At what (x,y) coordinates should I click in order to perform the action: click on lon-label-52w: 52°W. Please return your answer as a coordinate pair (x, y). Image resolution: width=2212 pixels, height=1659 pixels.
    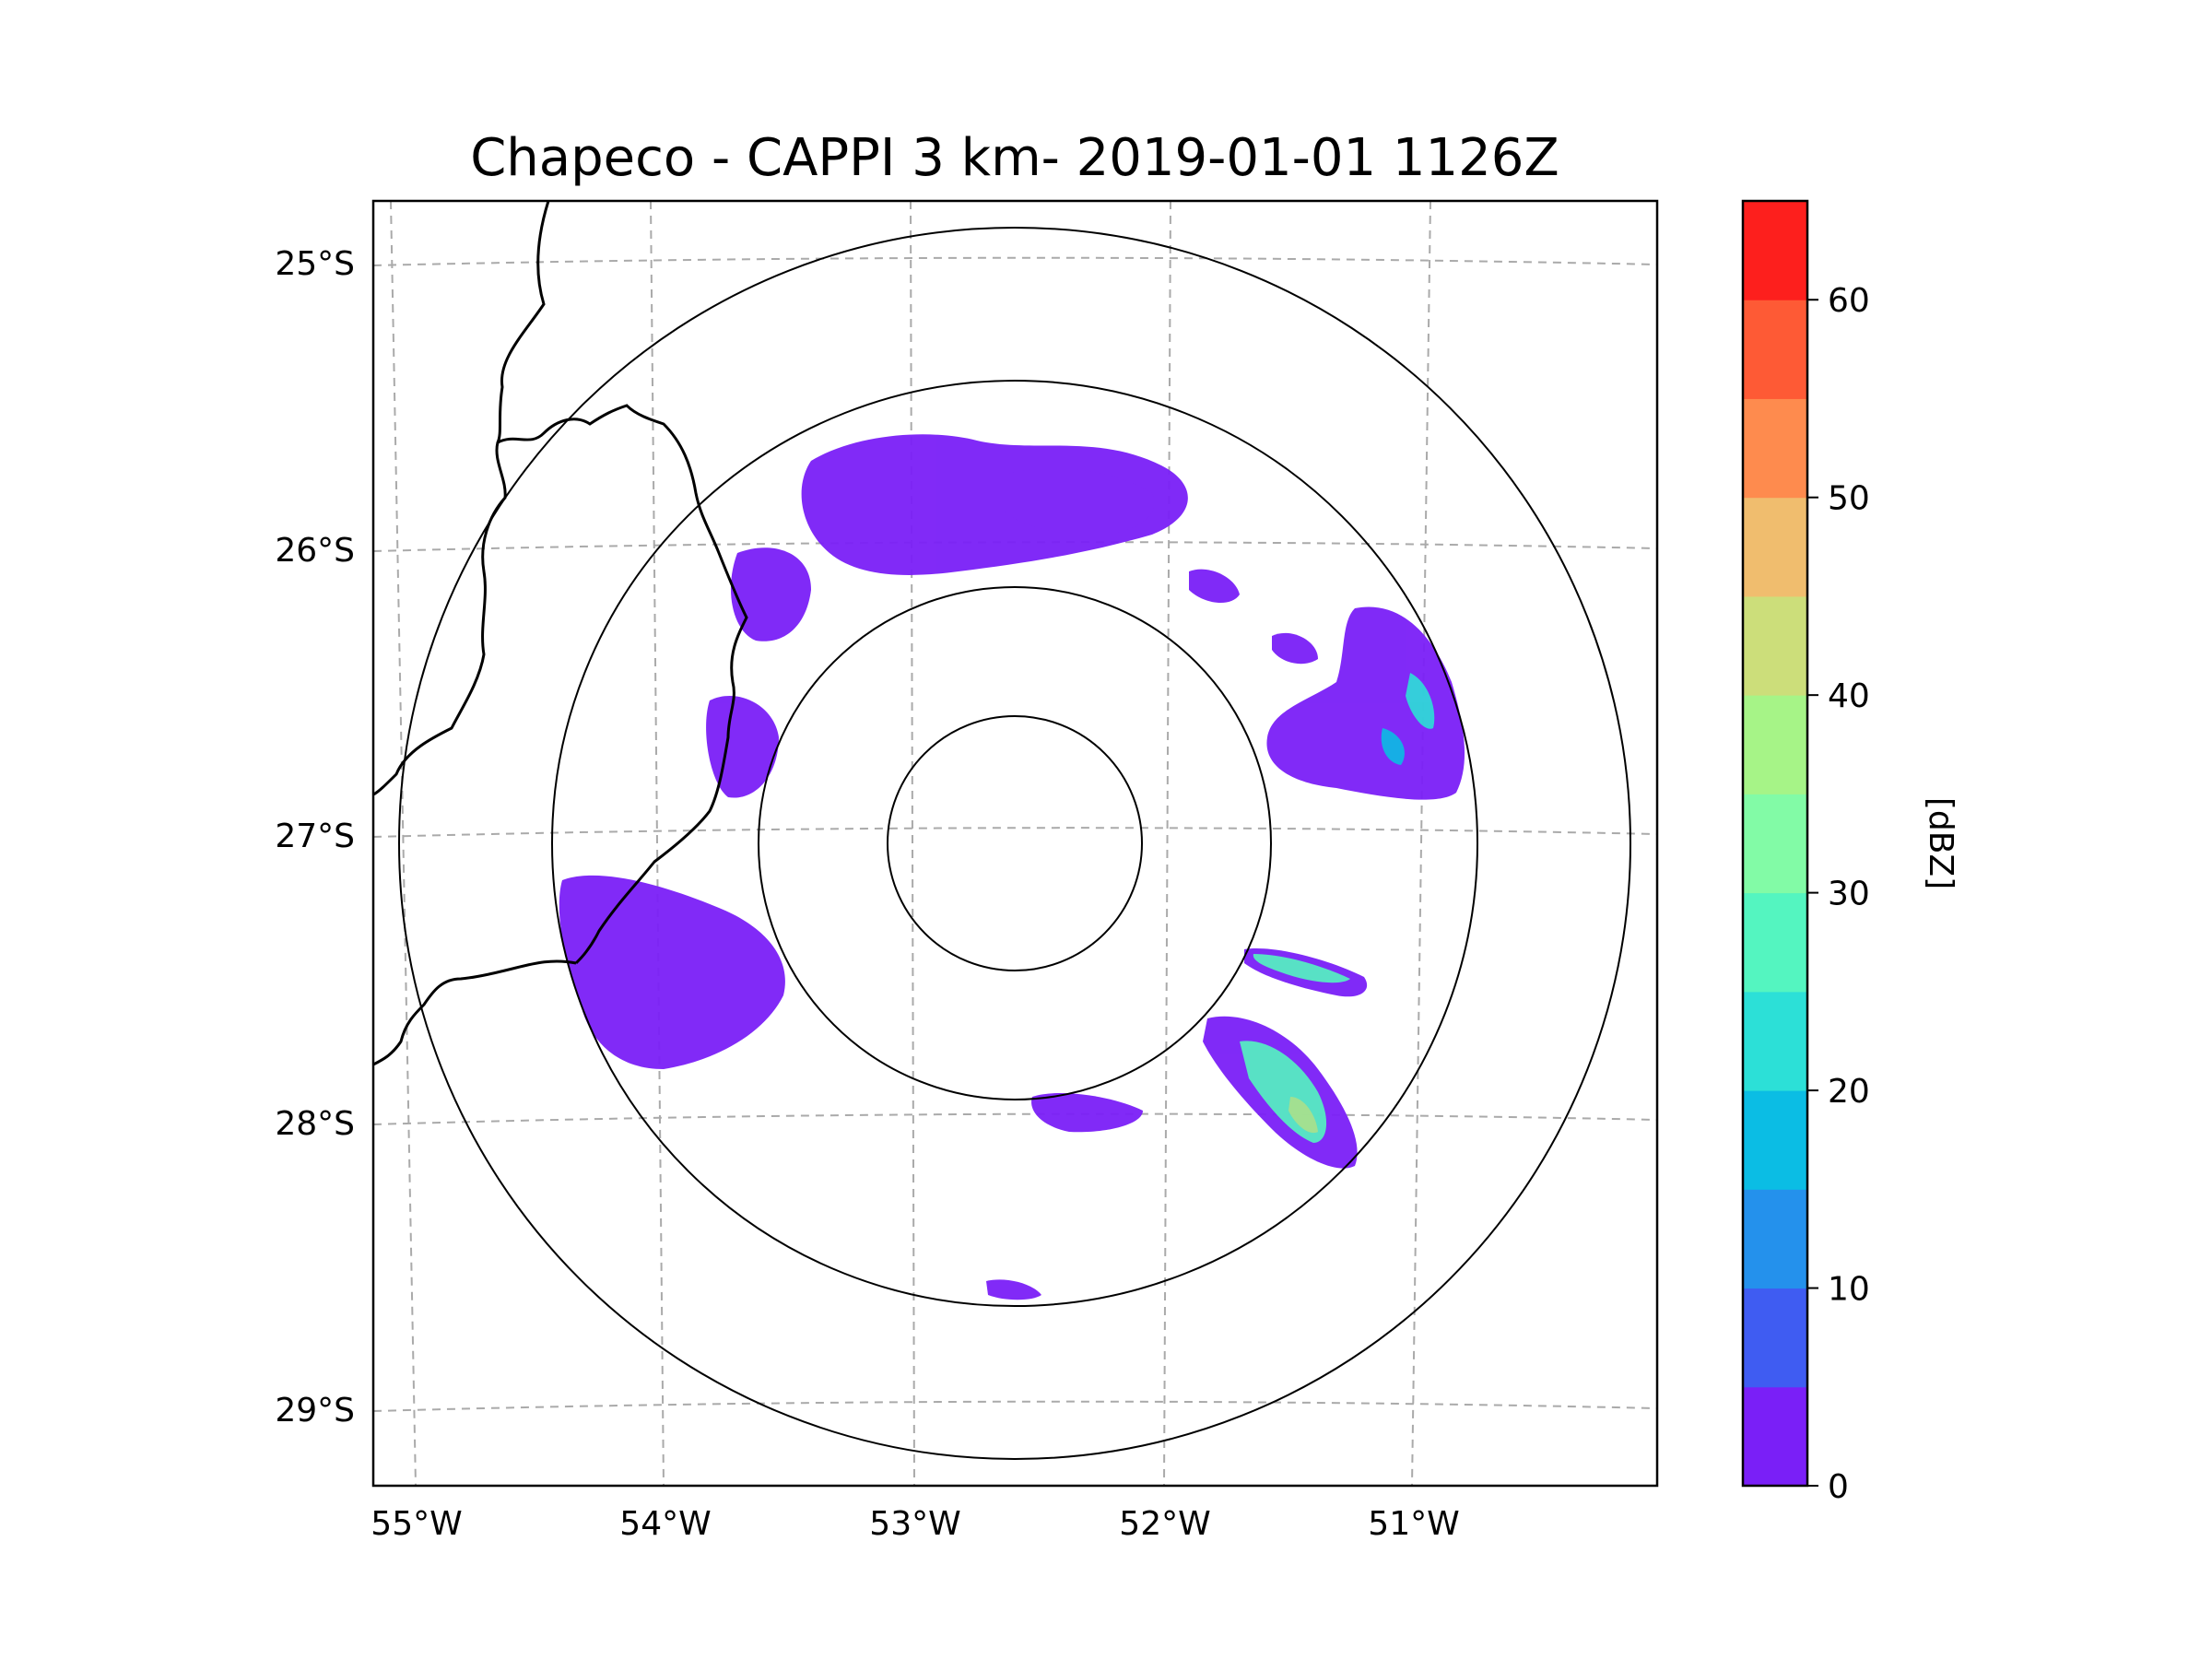
    Looking at the image, I should click on (1164, 1524).